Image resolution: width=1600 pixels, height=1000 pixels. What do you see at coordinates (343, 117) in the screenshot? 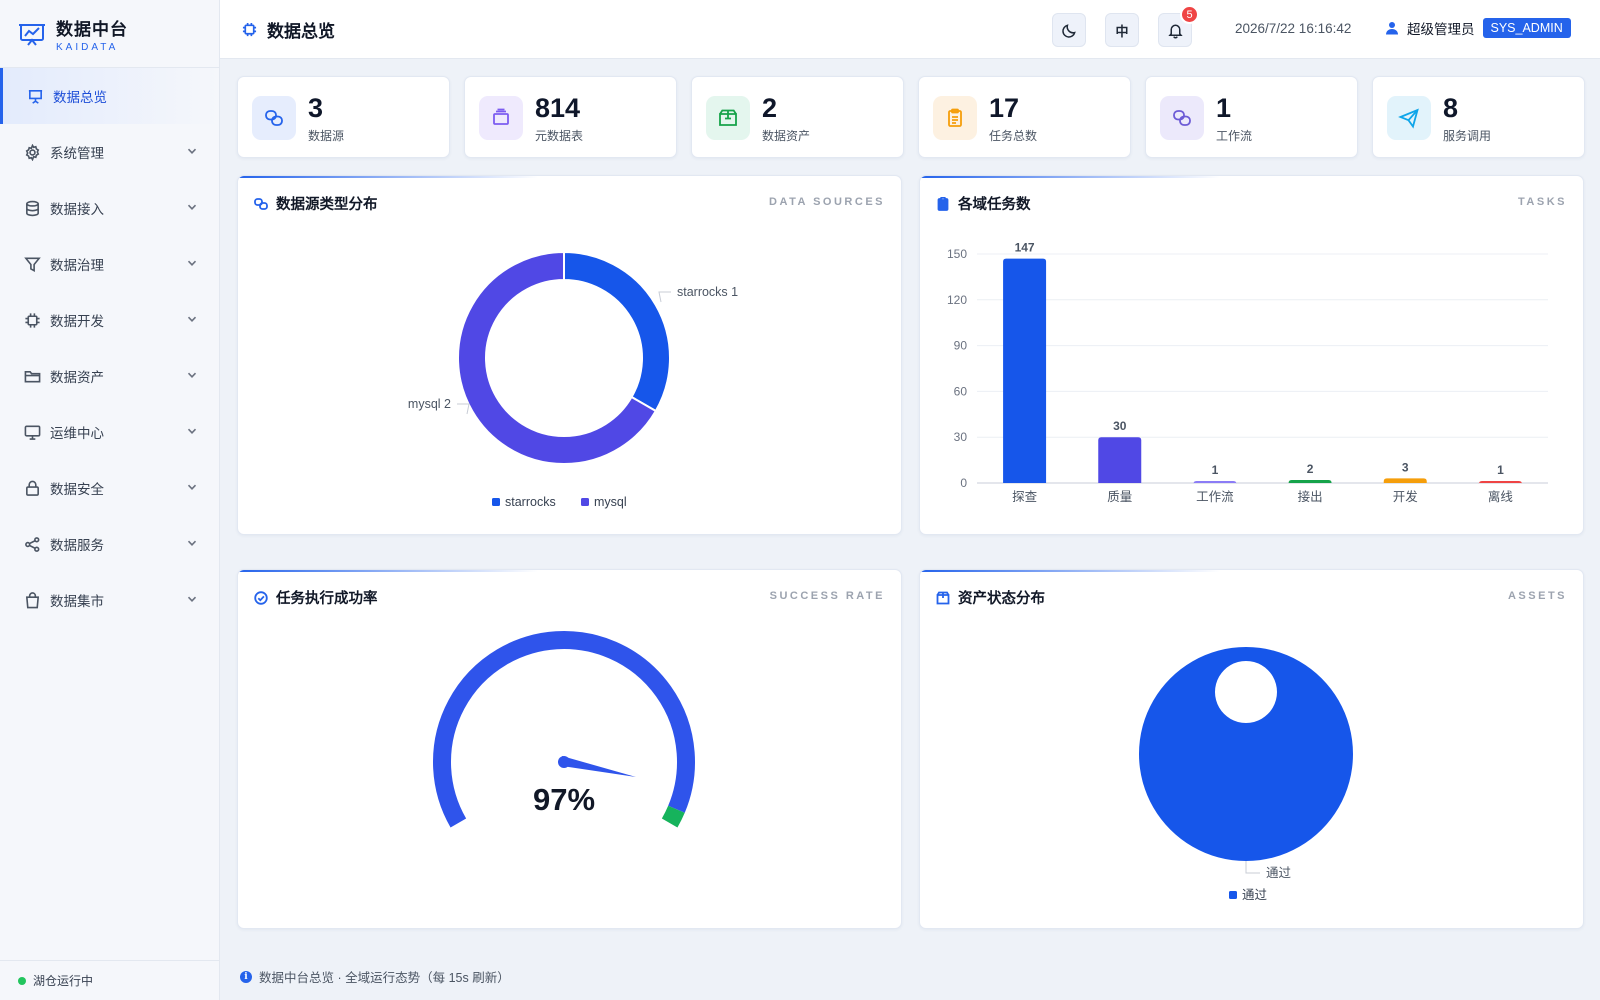
I see `stat-card: 3 数据源` at bounding box center [343, 117].